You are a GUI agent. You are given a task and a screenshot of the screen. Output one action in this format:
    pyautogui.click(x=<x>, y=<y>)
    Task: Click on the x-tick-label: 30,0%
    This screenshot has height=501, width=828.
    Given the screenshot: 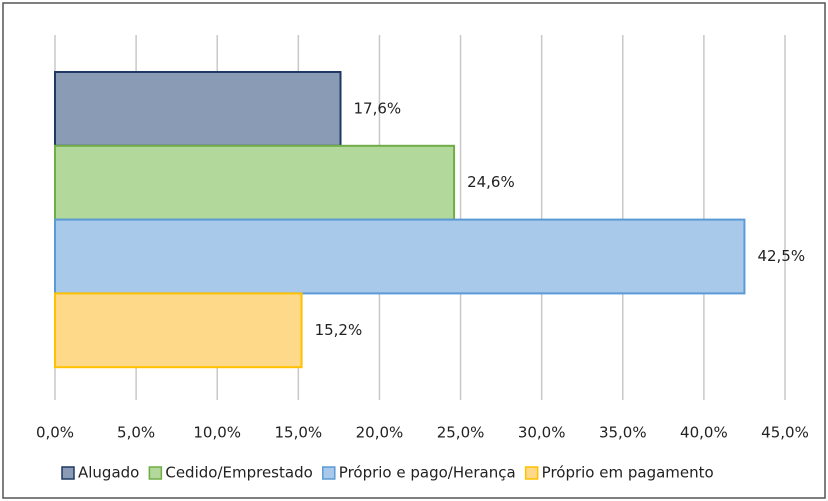 What is the action you would take?
    pyautogui.click(x=542, y=433)
    